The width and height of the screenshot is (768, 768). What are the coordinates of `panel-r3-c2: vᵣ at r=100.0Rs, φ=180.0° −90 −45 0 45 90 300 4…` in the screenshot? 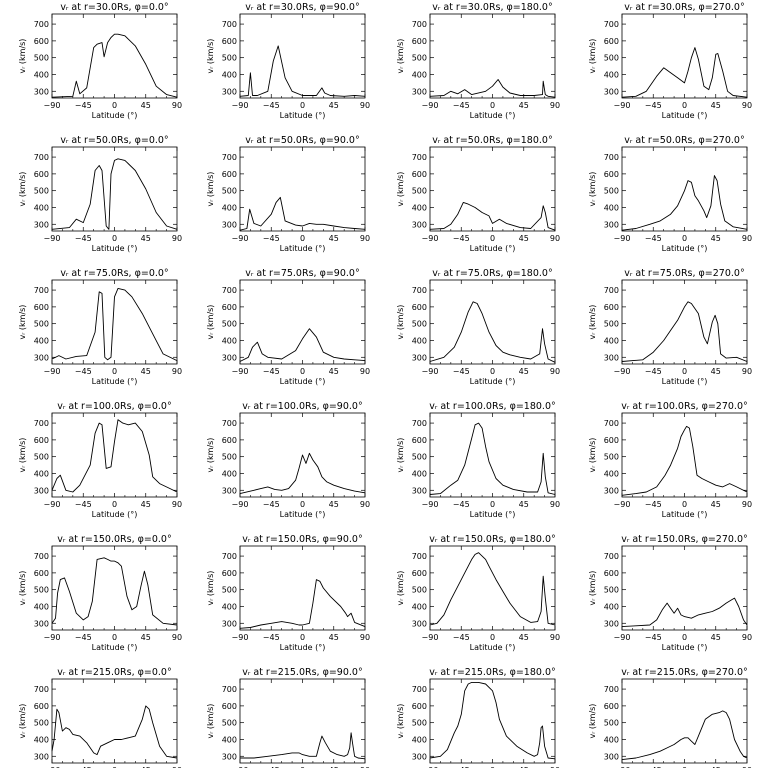 It's located at (478, 460).